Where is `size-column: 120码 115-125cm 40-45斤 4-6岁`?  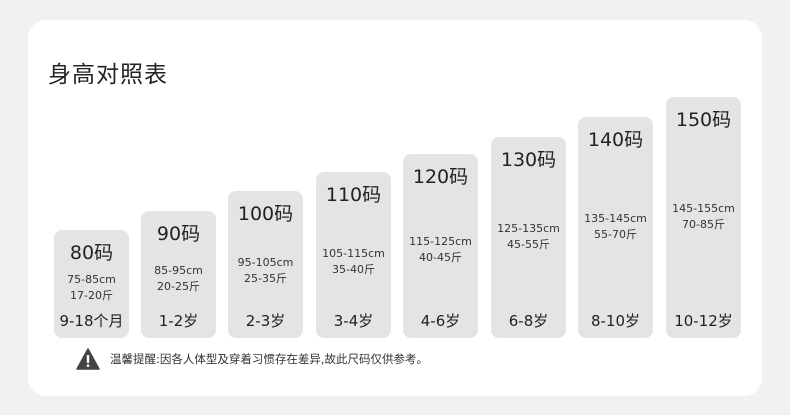 size-column: 120码 115-125cm 40-45斤 4-6岁 is located at coordinates (440, 246).